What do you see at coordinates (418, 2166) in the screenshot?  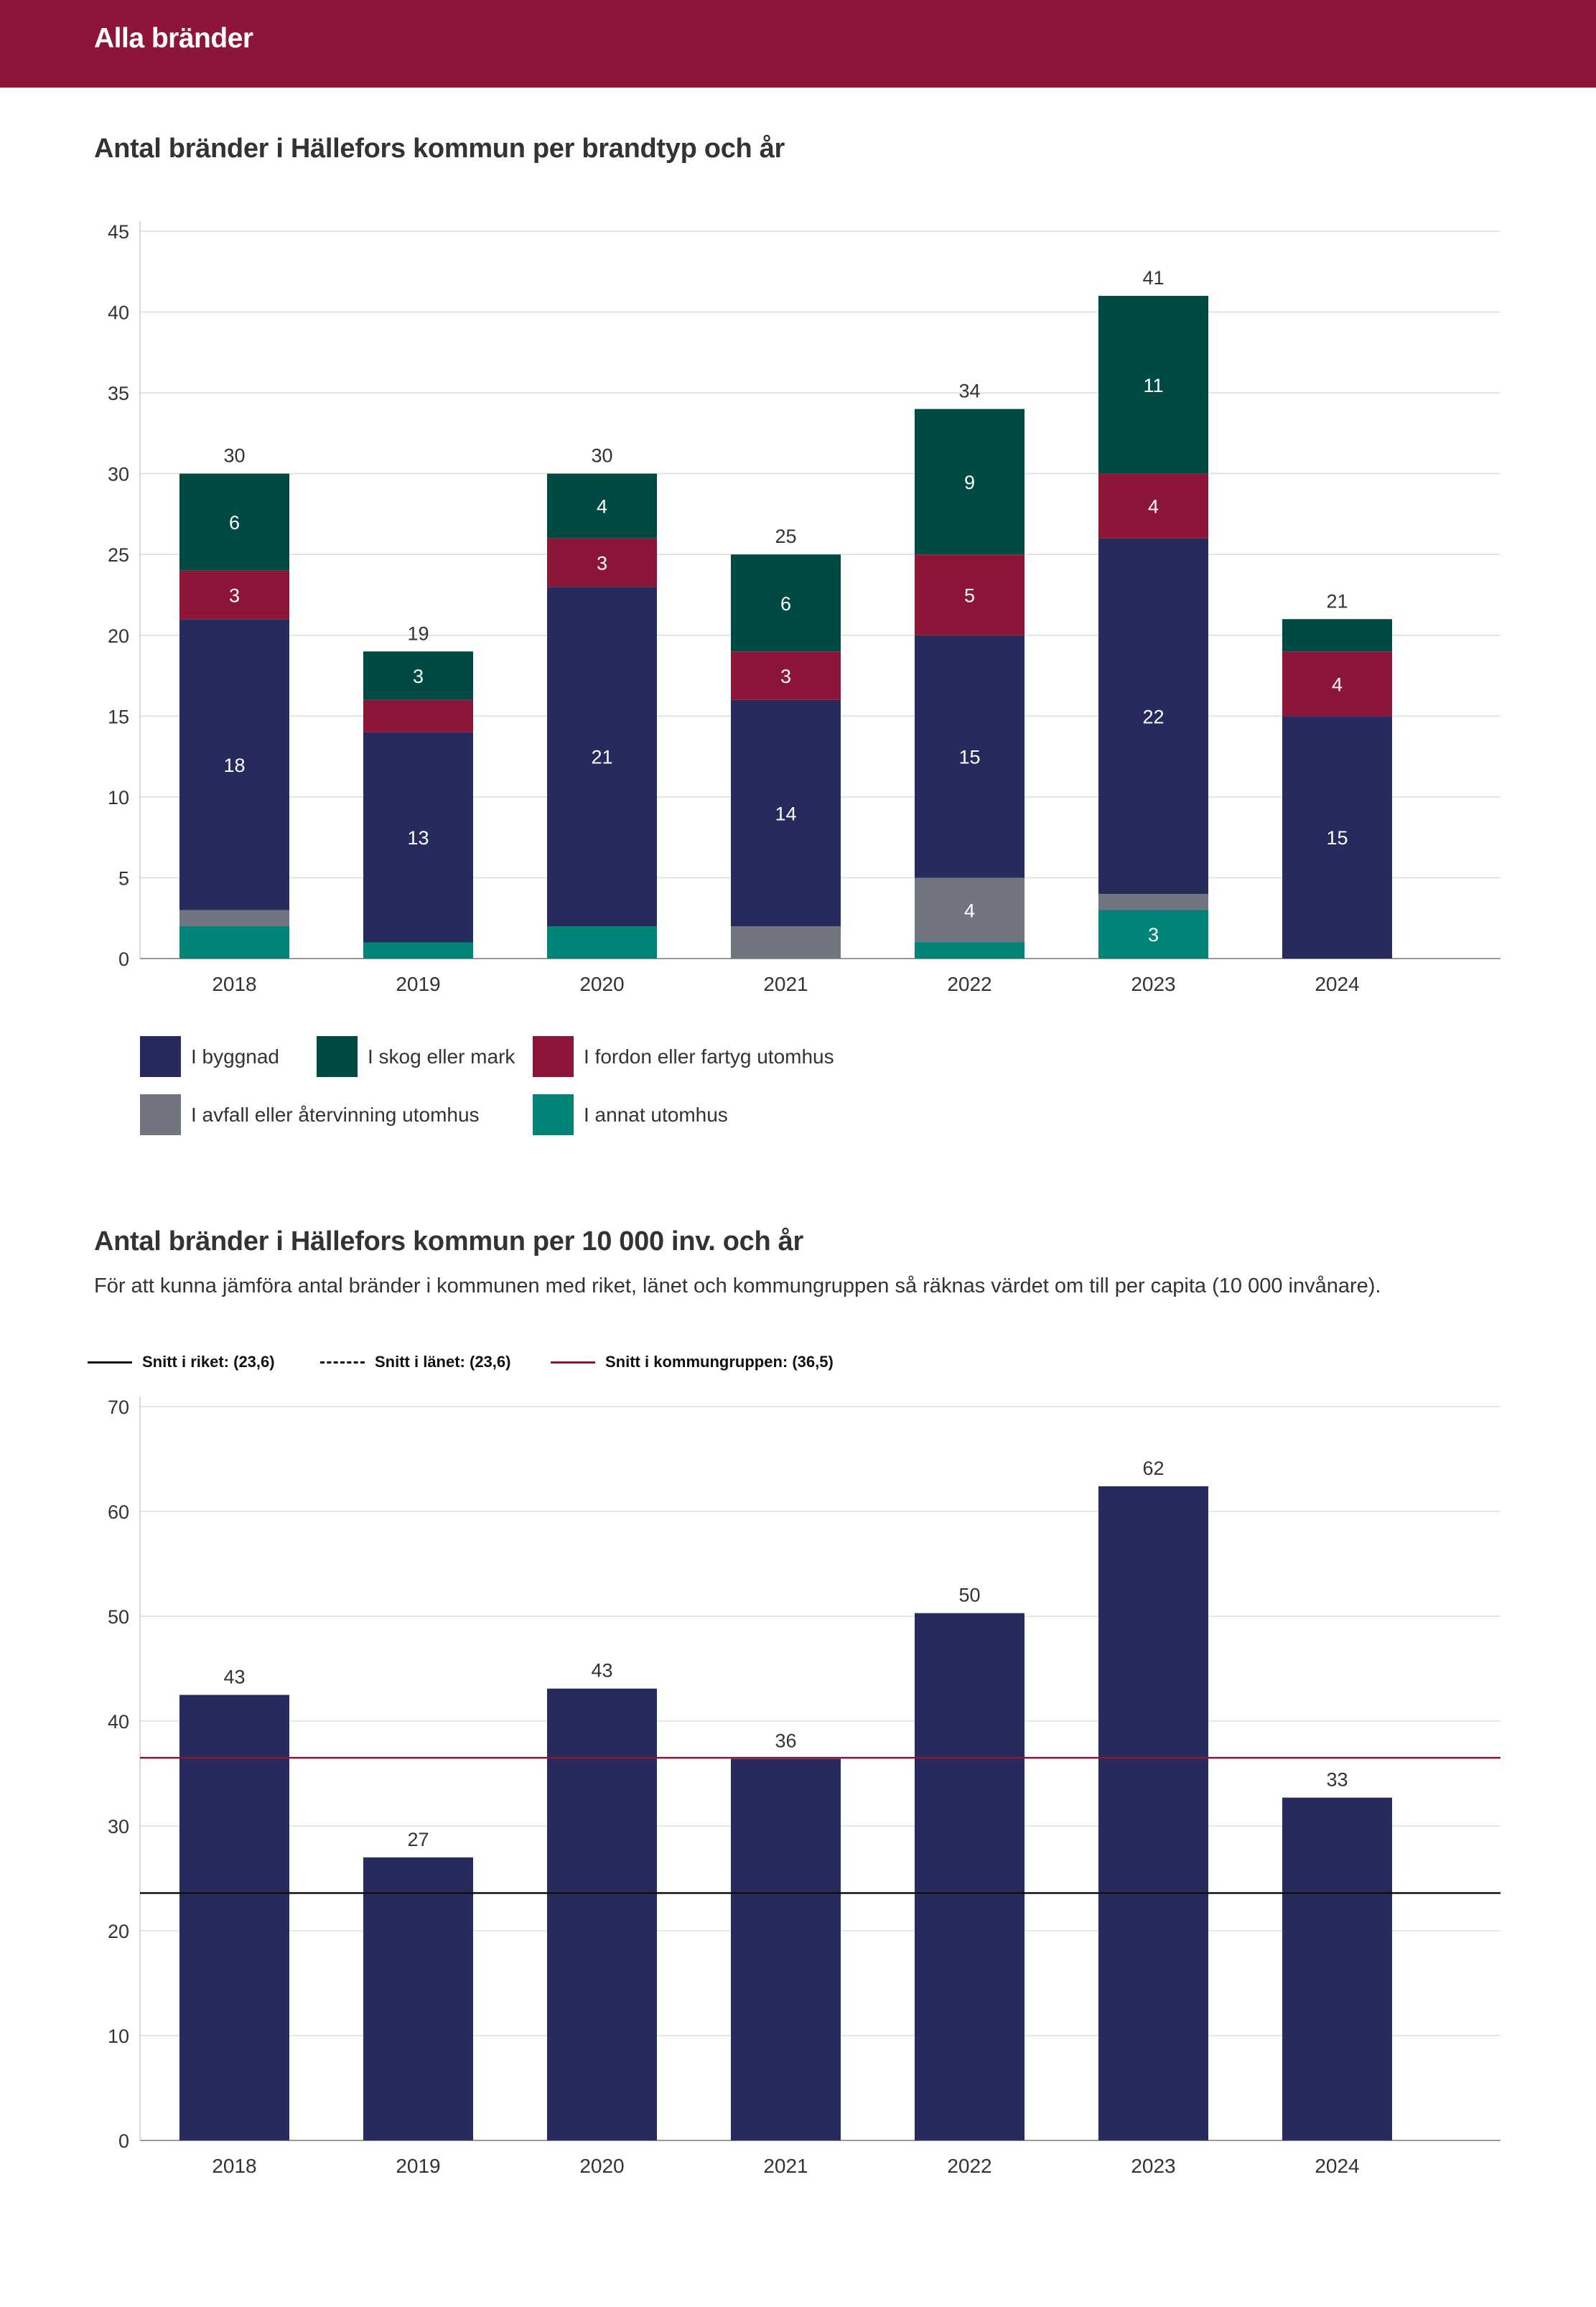 I see `x2-tick-label-2019: 2019` at bounding box center [418, 2166].